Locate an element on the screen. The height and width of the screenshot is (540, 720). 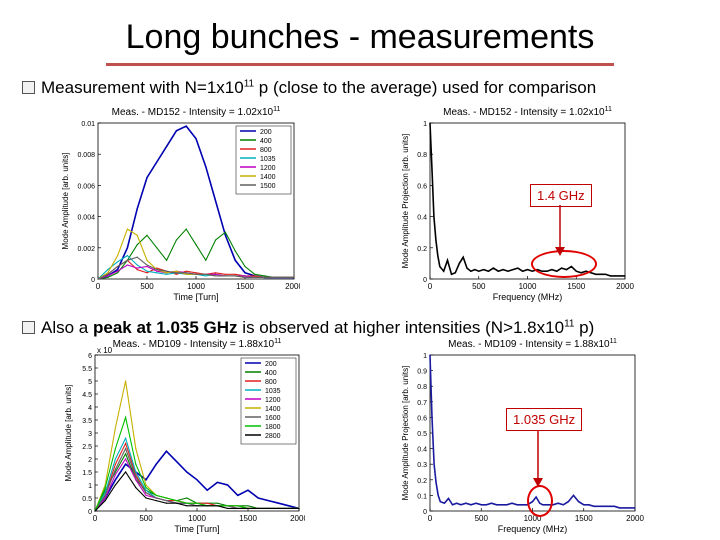
y-tick-label: 4 is located at coordinates (90, 408).